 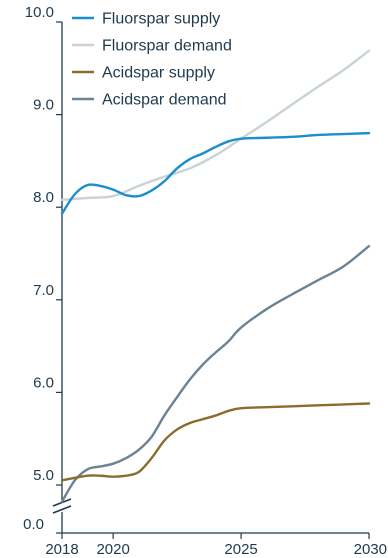 What do you see at coordinates (164, 100) in the screenshot?
I see `legend-label-acidspar-demand: Acidspar demand` at bounding box center [164, 100].